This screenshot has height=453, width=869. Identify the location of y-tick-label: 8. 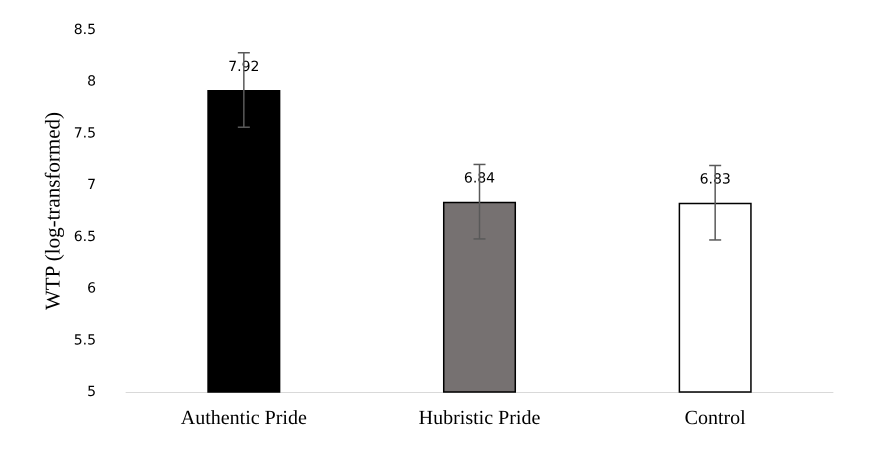
(91, 82).